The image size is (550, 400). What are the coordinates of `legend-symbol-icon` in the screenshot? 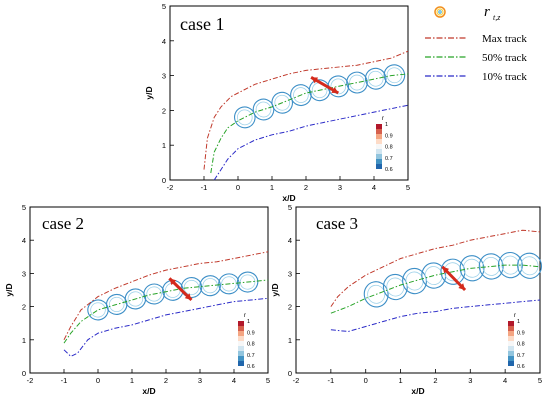 It's located at (440, 12).